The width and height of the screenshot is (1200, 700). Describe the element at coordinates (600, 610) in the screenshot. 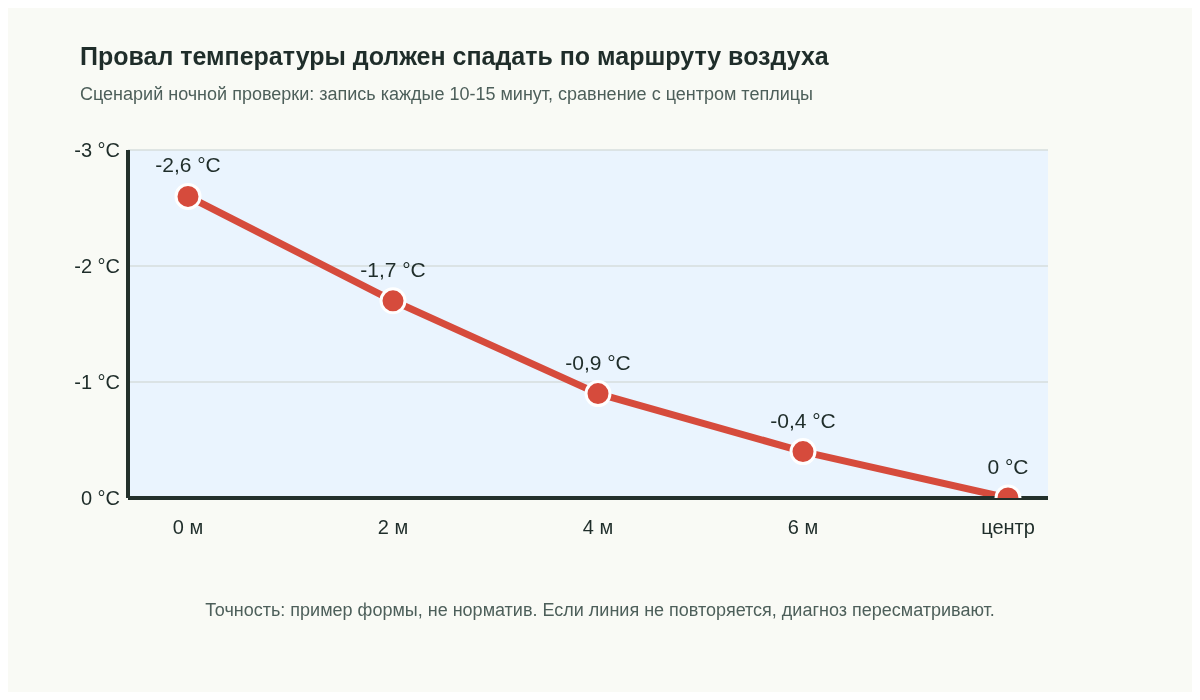

I see `text: Точность: пример формы, не норматив. Если линия не повторяется, диагноз пересматривают.` at that location.